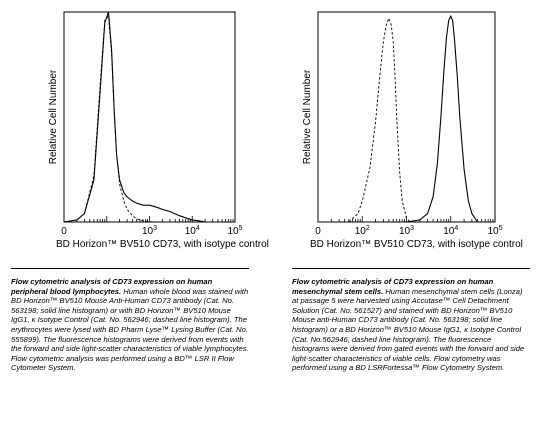  I want to click on left-x-tick-label-0: 0, so click(64, 231).